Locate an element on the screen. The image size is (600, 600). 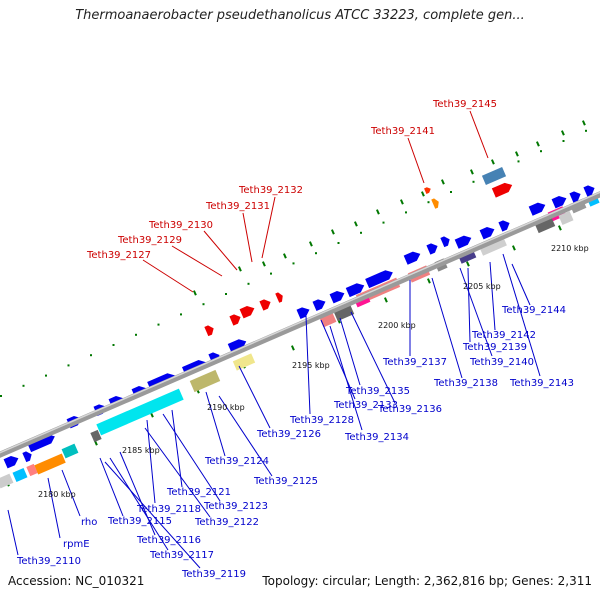
label-teth39-2138: Teth39_2138 is located at coordinates (465, 383).